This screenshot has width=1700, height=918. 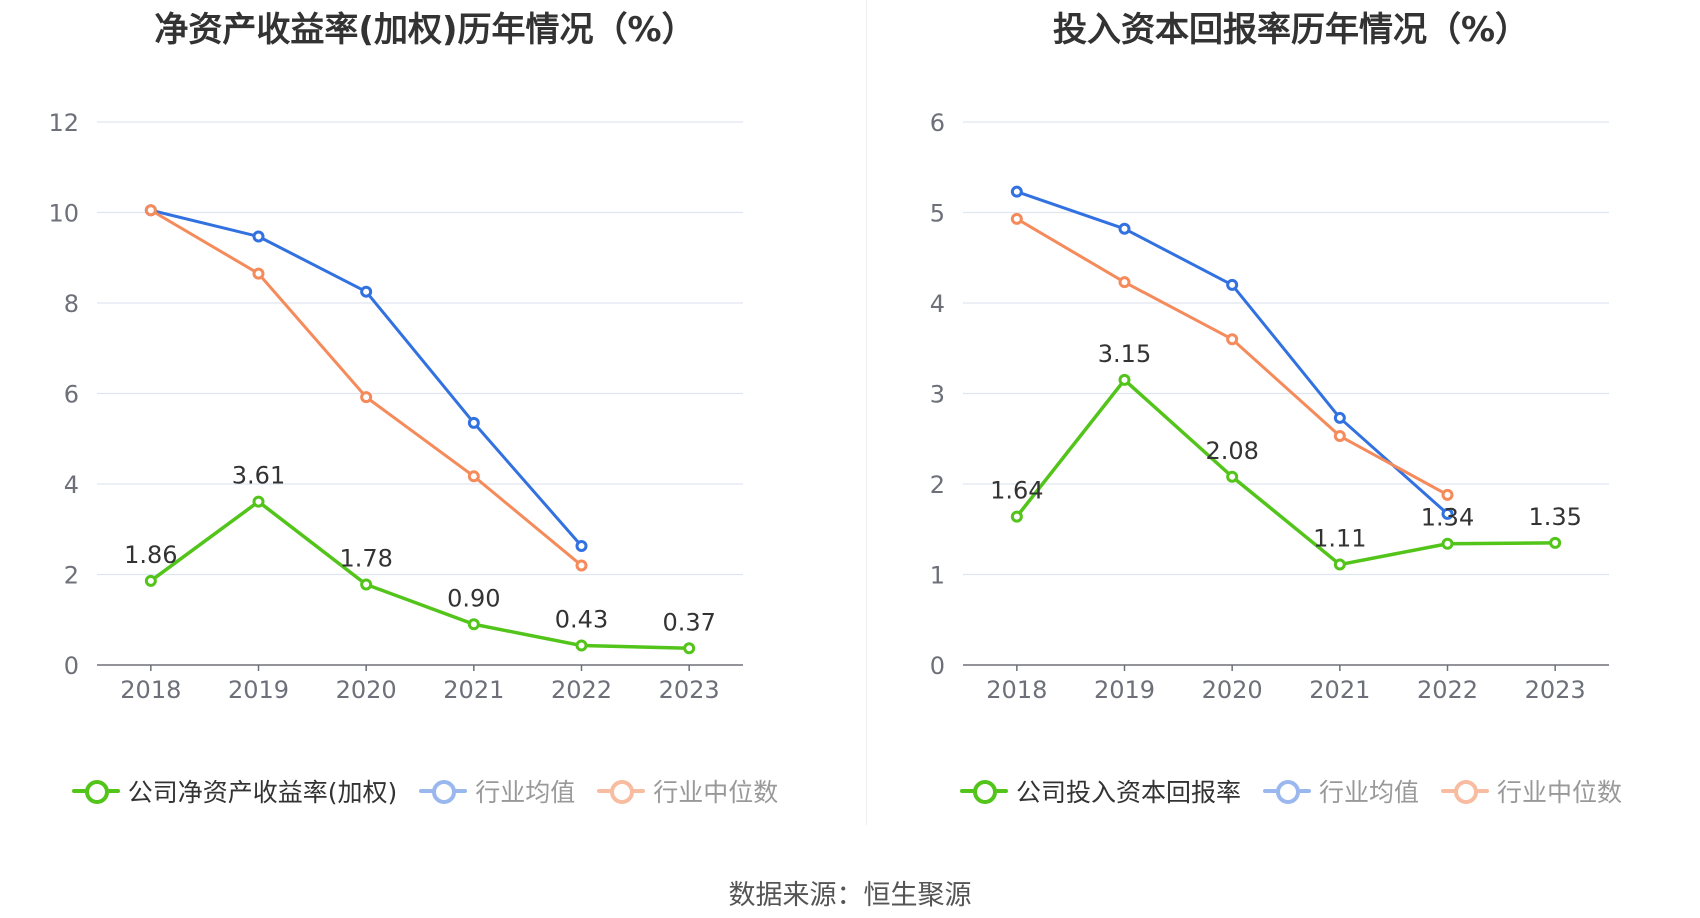 What do you see at coordinates (365, 558) in the screenshot?
I see `data-label: 1.78` at bounding box center [365, 558].